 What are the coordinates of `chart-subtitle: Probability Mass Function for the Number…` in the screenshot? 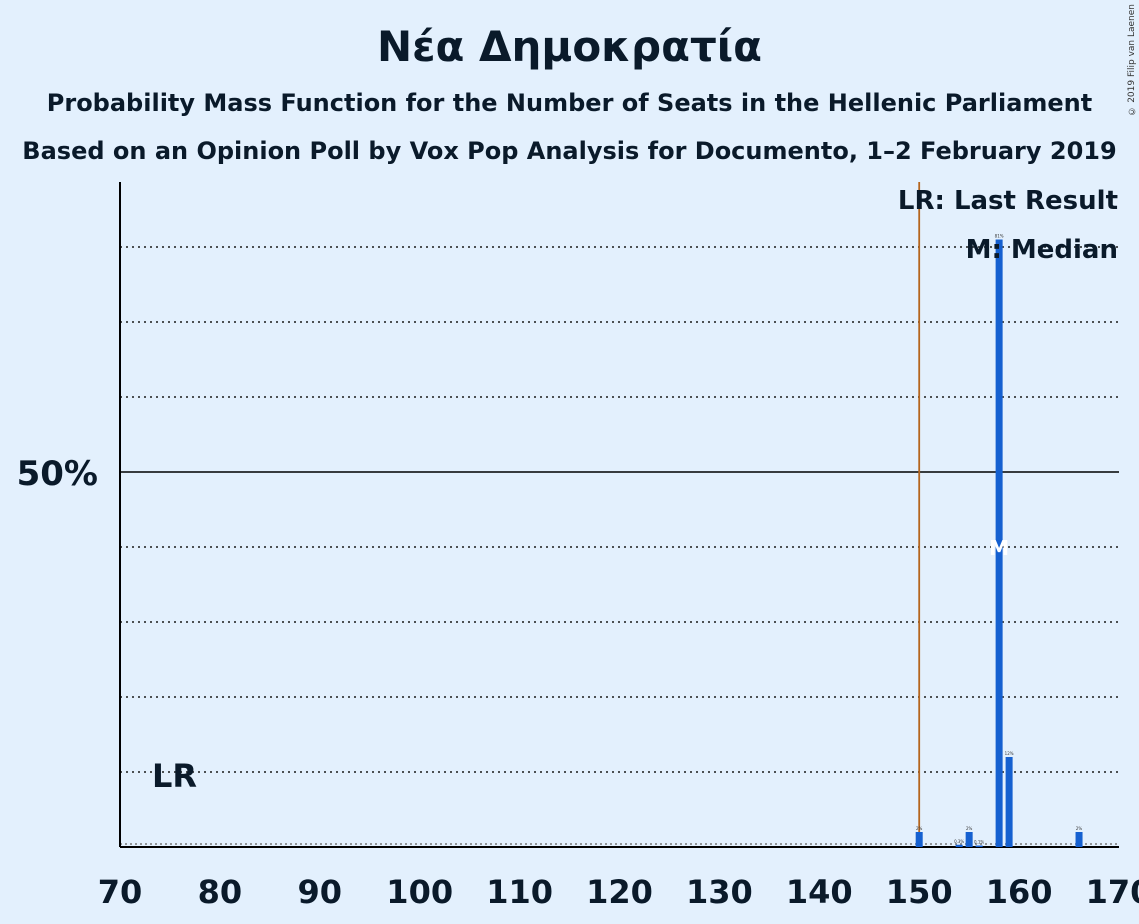 It's located at (569, 103).